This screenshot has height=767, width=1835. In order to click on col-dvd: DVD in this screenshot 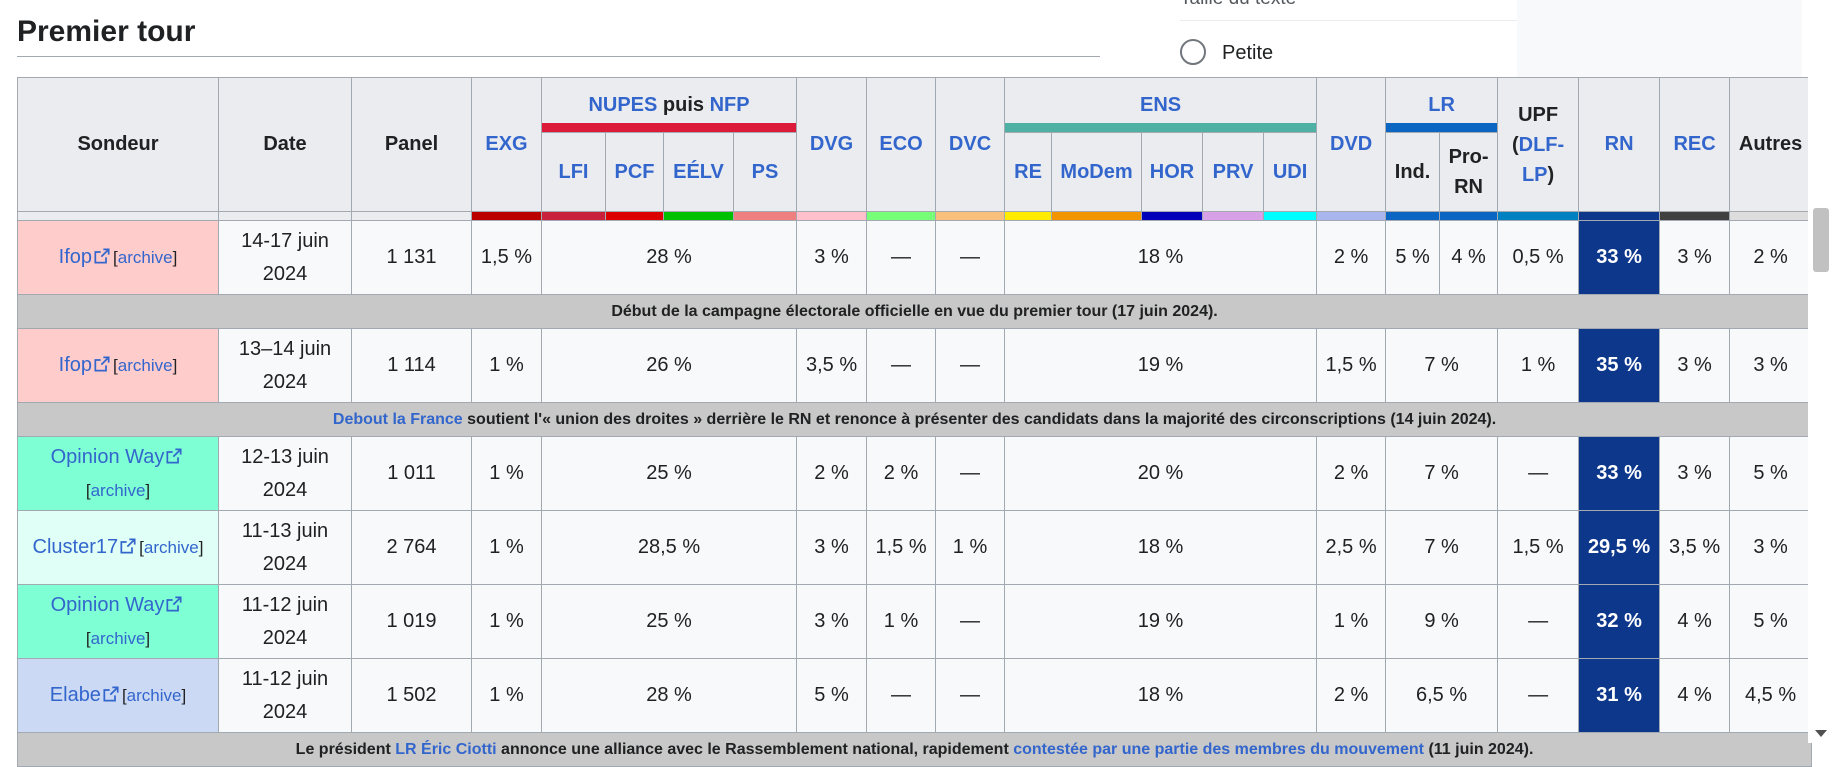, I will do `click(1351, 144)`.